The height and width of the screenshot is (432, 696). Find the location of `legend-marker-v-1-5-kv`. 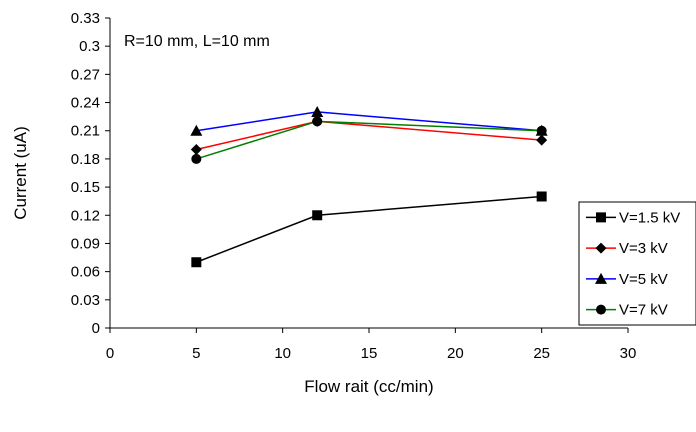

legend-marker-v-1-5-kv is located at coordinates (601, 217).